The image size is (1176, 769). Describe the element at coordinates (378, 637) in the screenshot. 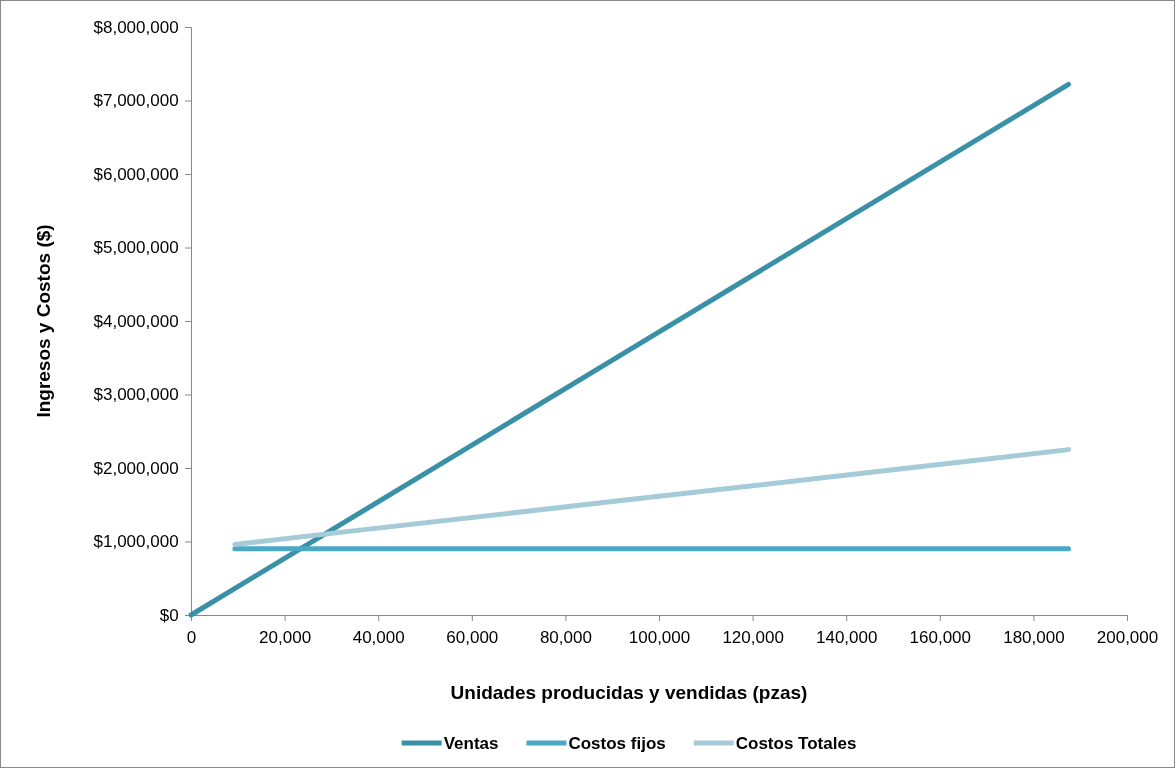

I see `x-tick-label: 40,000` at that location.